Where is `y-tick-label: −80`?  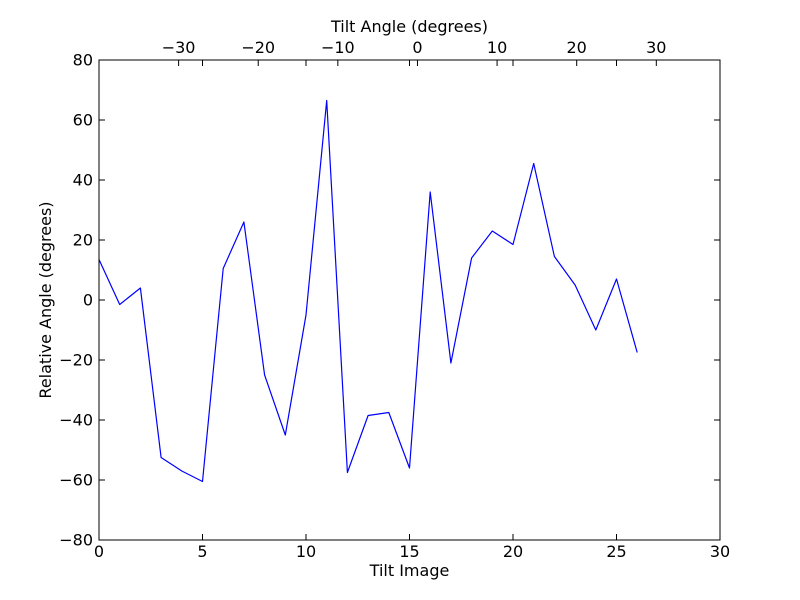
y-tick-label: −80 is located at coordinates (76, 540).